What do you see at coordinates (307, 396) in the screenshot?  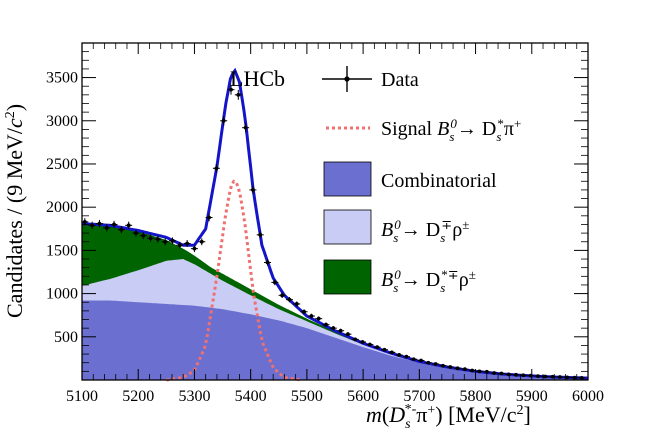 I see `x-tick-label: 5500` at bounding box center [307, 396].